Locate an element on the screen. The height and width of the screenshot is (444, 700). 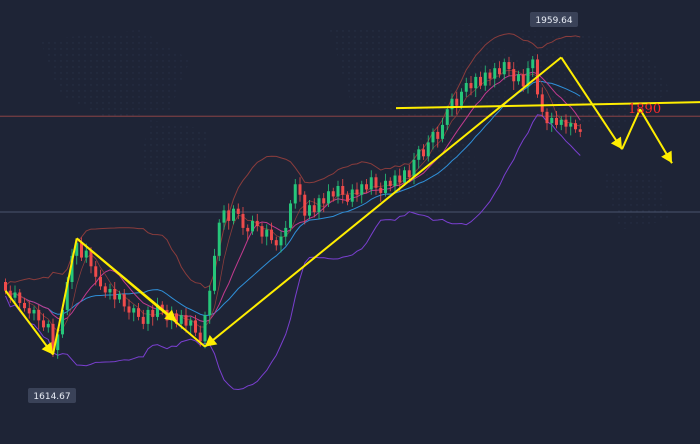
drawing-level-line is located at coordinates (547, 105).